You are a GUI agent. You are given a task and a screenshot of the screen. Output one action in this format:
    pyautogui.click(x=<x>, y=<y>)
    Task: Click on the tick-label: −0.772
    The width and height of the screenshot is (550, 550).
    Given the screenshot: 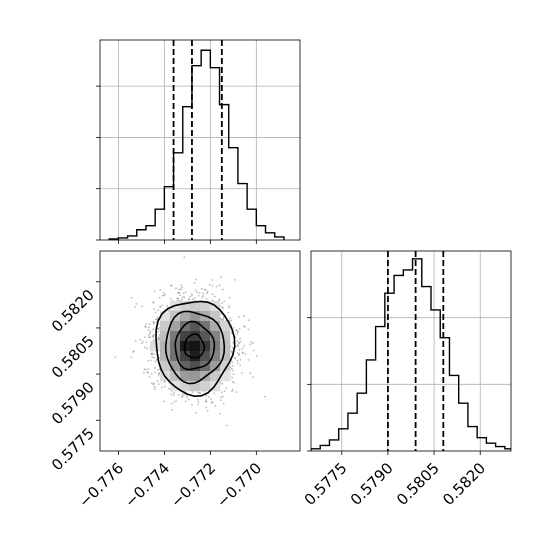 What is the action you would take?
    pyautogui.click(x=193, y=485)
    